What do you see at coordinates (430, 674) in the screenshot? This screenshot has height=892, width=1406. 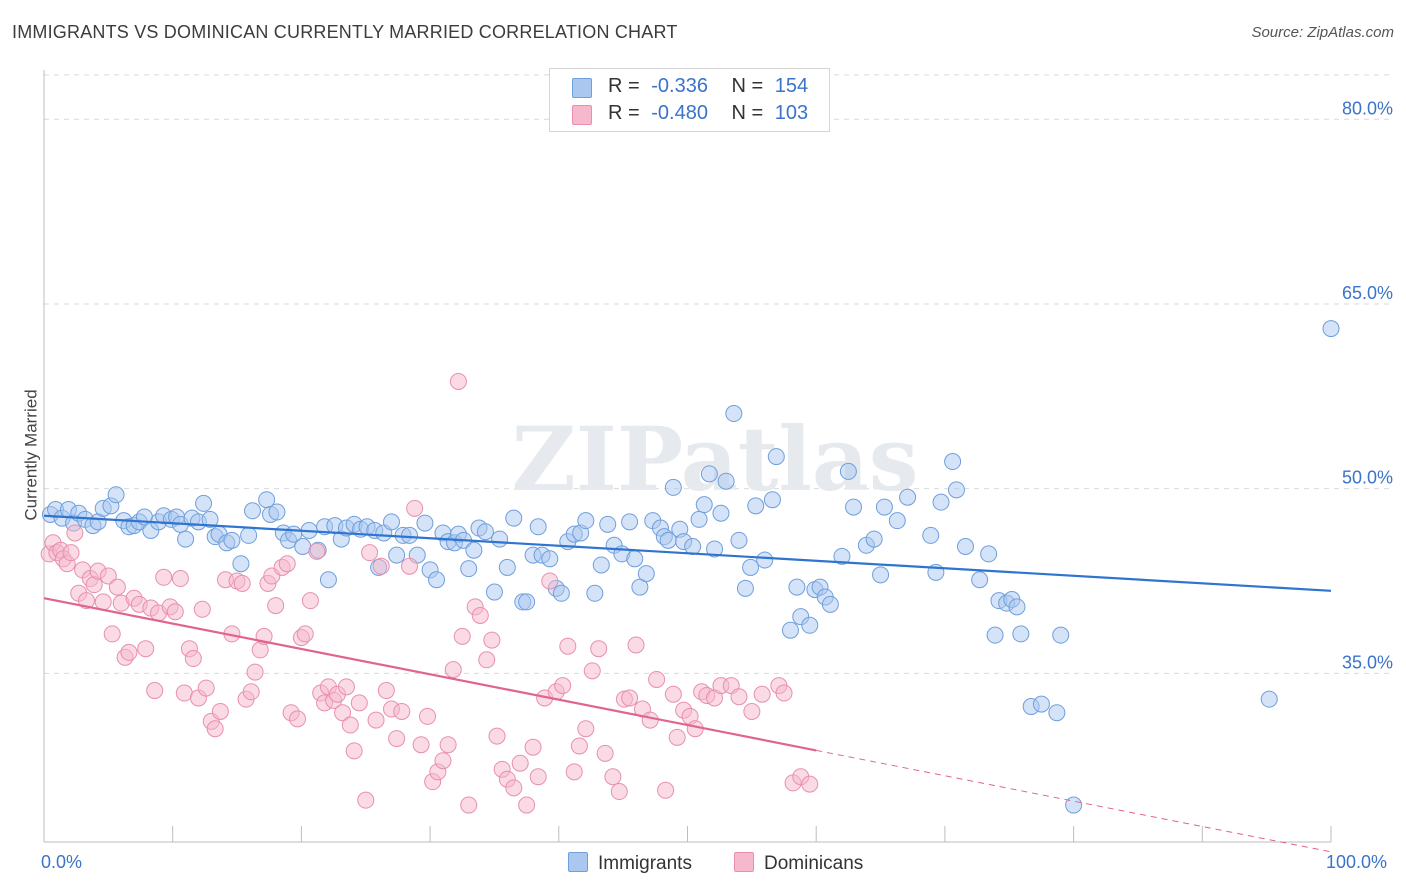 I see `dominicans-trend-line` at bounding box center [430, 674].